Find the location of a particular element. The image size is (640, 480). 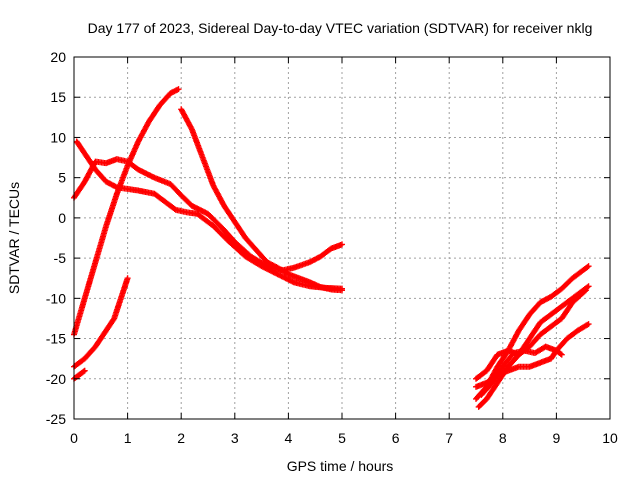

x-tick-label: 10 is located at coordinates (610, 438).